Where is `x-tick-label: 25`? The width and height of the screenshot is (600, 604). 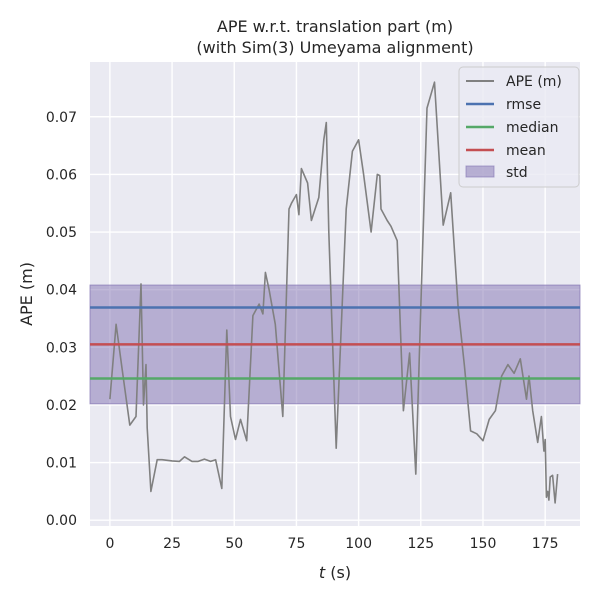
x-tick-label: 25 is located at coordinates (172, 544).